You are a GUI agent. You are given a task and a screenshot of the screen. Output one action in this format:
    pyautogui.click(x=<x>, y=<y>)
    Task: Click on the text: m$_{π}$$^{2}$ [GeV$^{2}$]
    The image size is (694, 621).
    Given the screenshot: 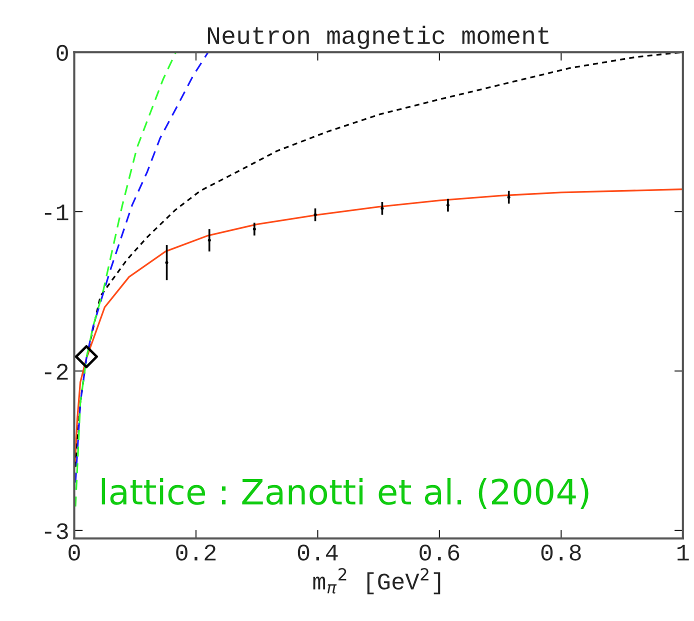 What is the action you would take?
    pyautogui.click(x=376, y=581)
    